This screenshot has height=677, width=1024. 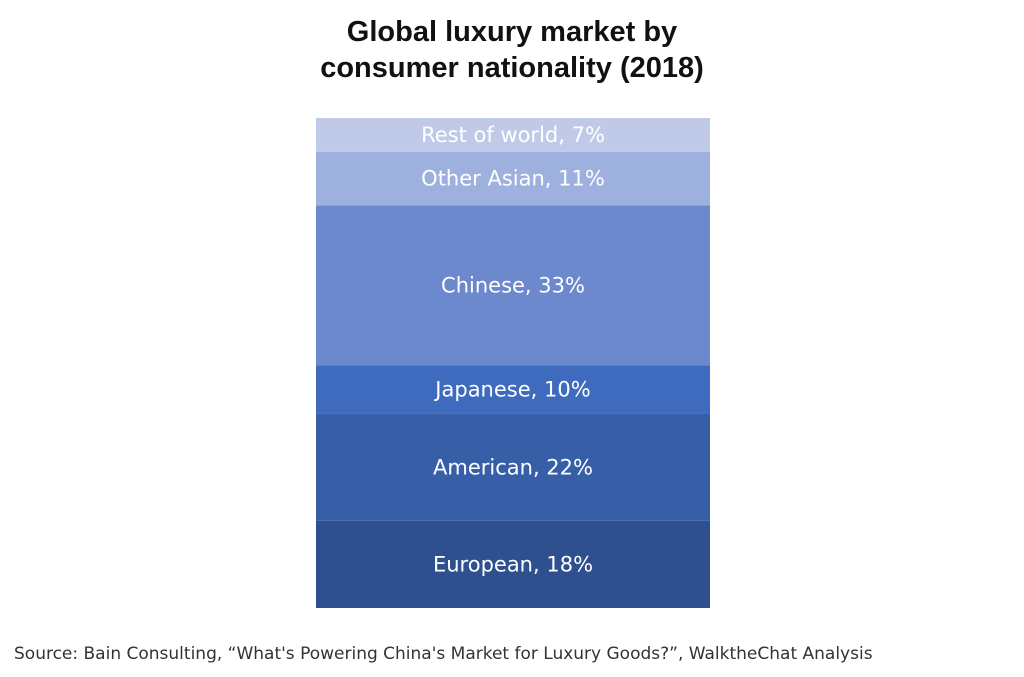 What do you see at coordinates (512, 32) in the screenshot?
I see `chart-title-line-1: Global luxury market by` at bounding box center [512, 32].